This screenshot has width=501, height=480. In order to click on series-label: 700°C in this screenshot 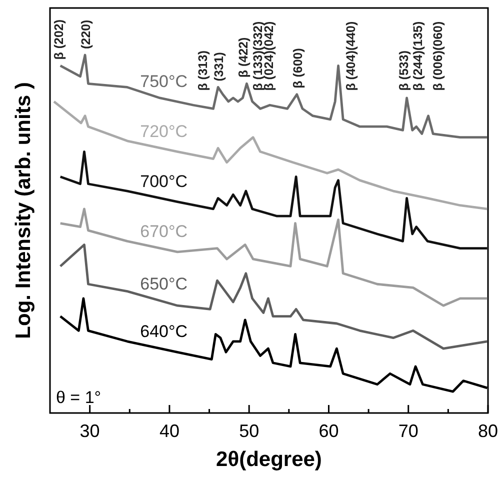, I will do `click(164, 181)`.